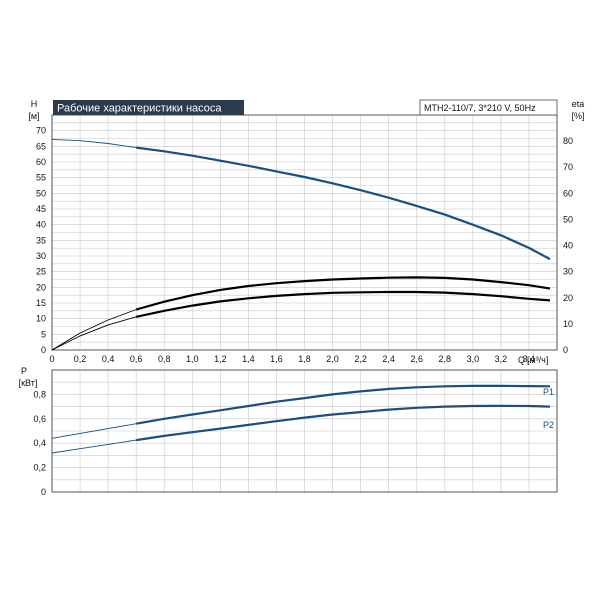 Image resolution: width=600 pixels, height=600 pixels. What do you see at coordinates (43, 334) in the screenshot?
I see `y-tick-label: 5` at bounding box center [43, 334].